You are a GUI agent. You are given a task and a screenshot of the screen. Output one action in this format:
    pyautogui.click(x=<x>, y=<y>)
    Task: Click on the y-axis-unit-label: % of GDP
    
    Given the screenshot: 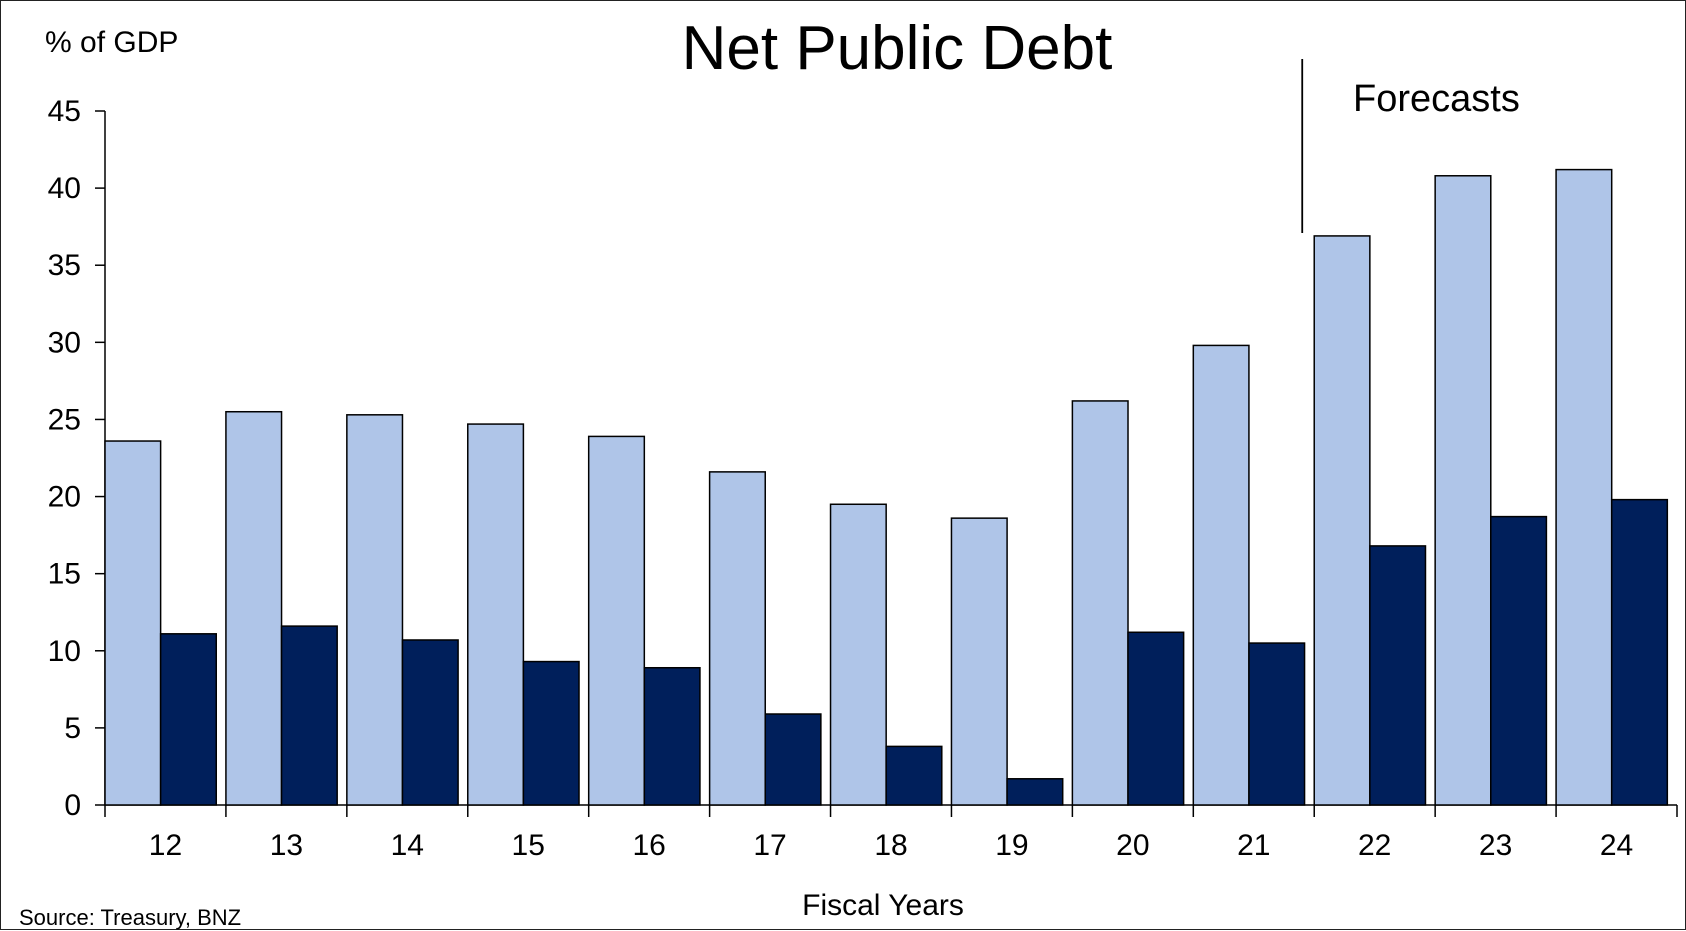 What is the action you would take?
    pyautogui.click(x=111, y=42)
    